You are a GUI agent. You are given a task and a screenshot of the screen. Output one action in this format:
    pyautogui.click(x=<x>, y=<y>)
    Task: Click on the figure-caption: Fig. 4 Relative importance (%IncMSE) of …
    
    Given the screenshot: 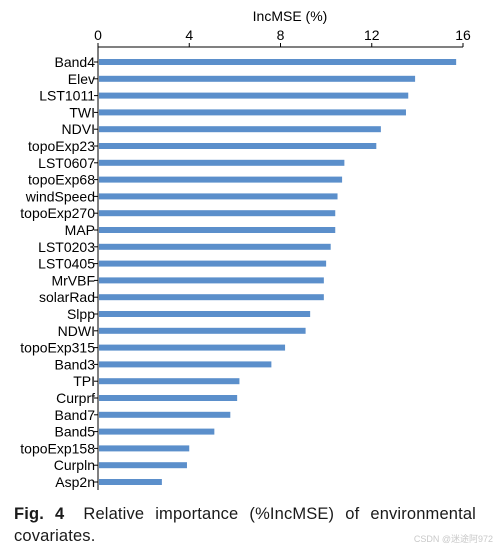 What is the action you would take?
    pyautogui.click(x=245, y=525)
    